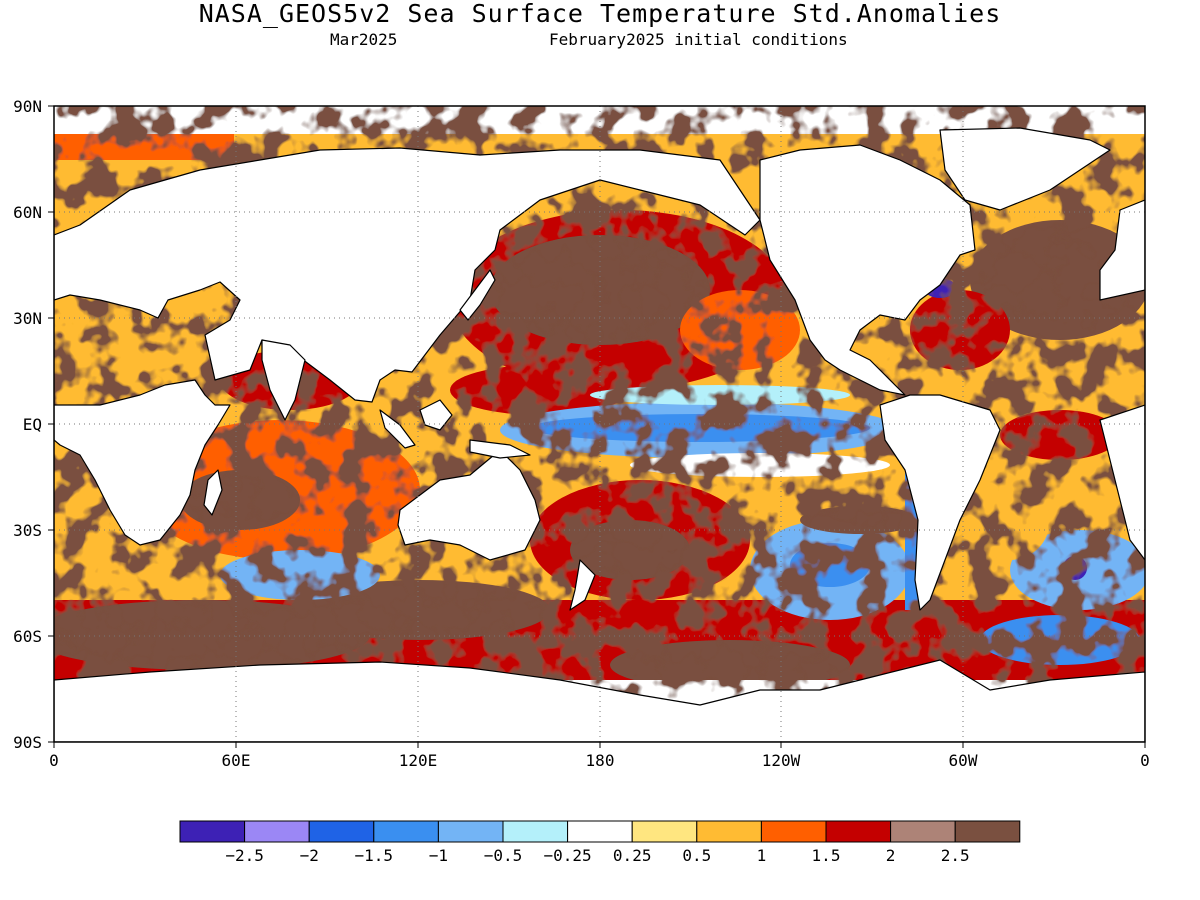  What do you see at coordinates (27, 106) in the screenshot?
I see `lat-label: 90N` at bounding box center [27, 106].